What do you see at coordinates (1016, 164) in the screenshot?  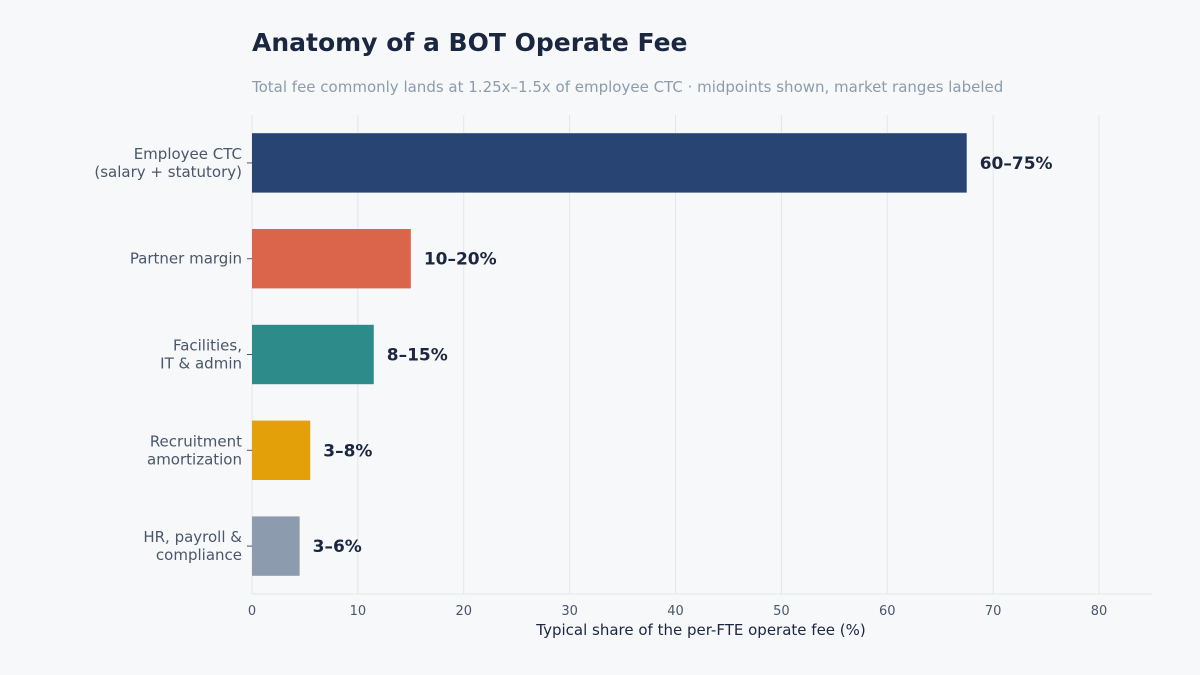 I see `value-label: 60–75%` at bounding box center [1016, 164].